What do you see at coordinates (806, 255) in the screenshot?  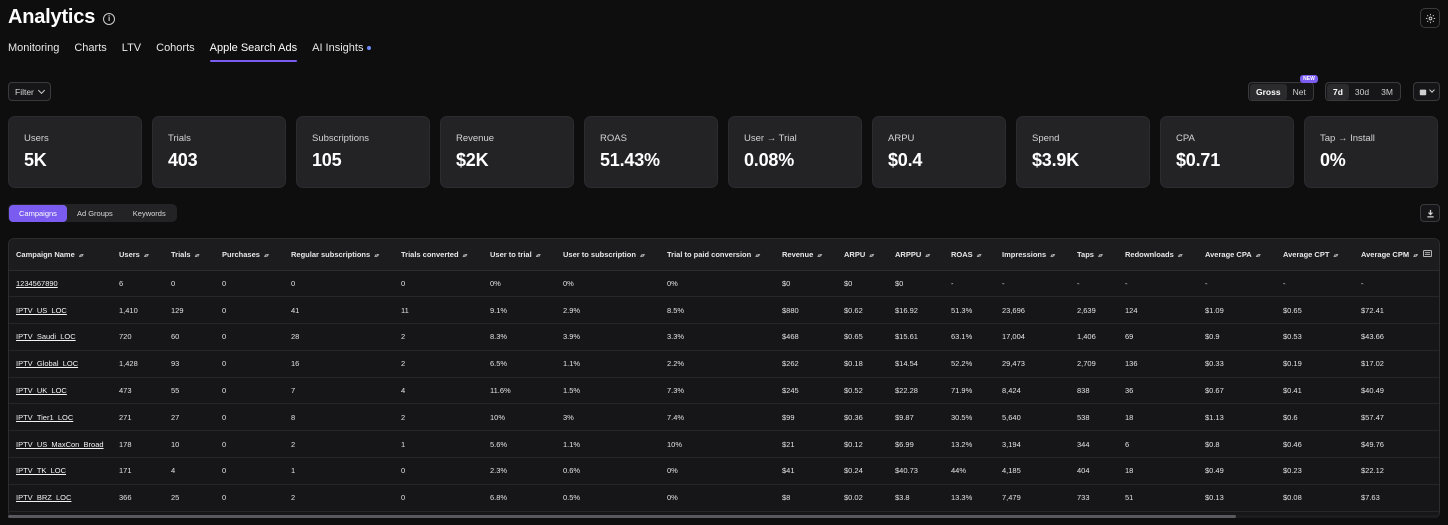 I see `column-header: Revenue ▴▾` at bounding box center [806, 255].